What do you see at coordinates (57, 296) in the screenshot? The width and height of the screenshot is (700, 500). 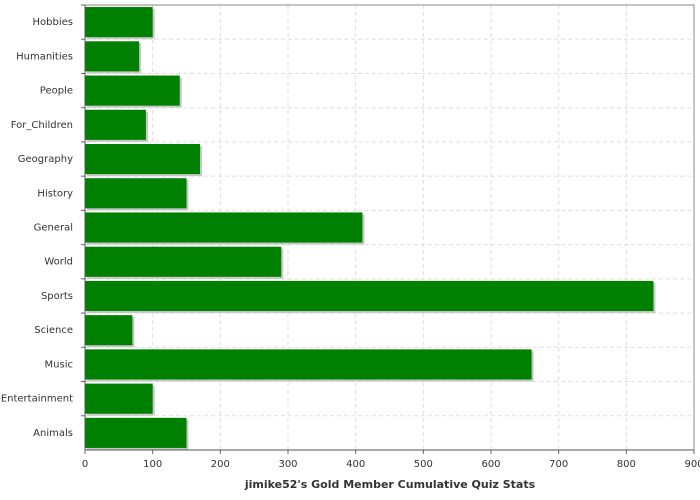 I see `y-tick-label: Sports` at bounding box center [57, 296].